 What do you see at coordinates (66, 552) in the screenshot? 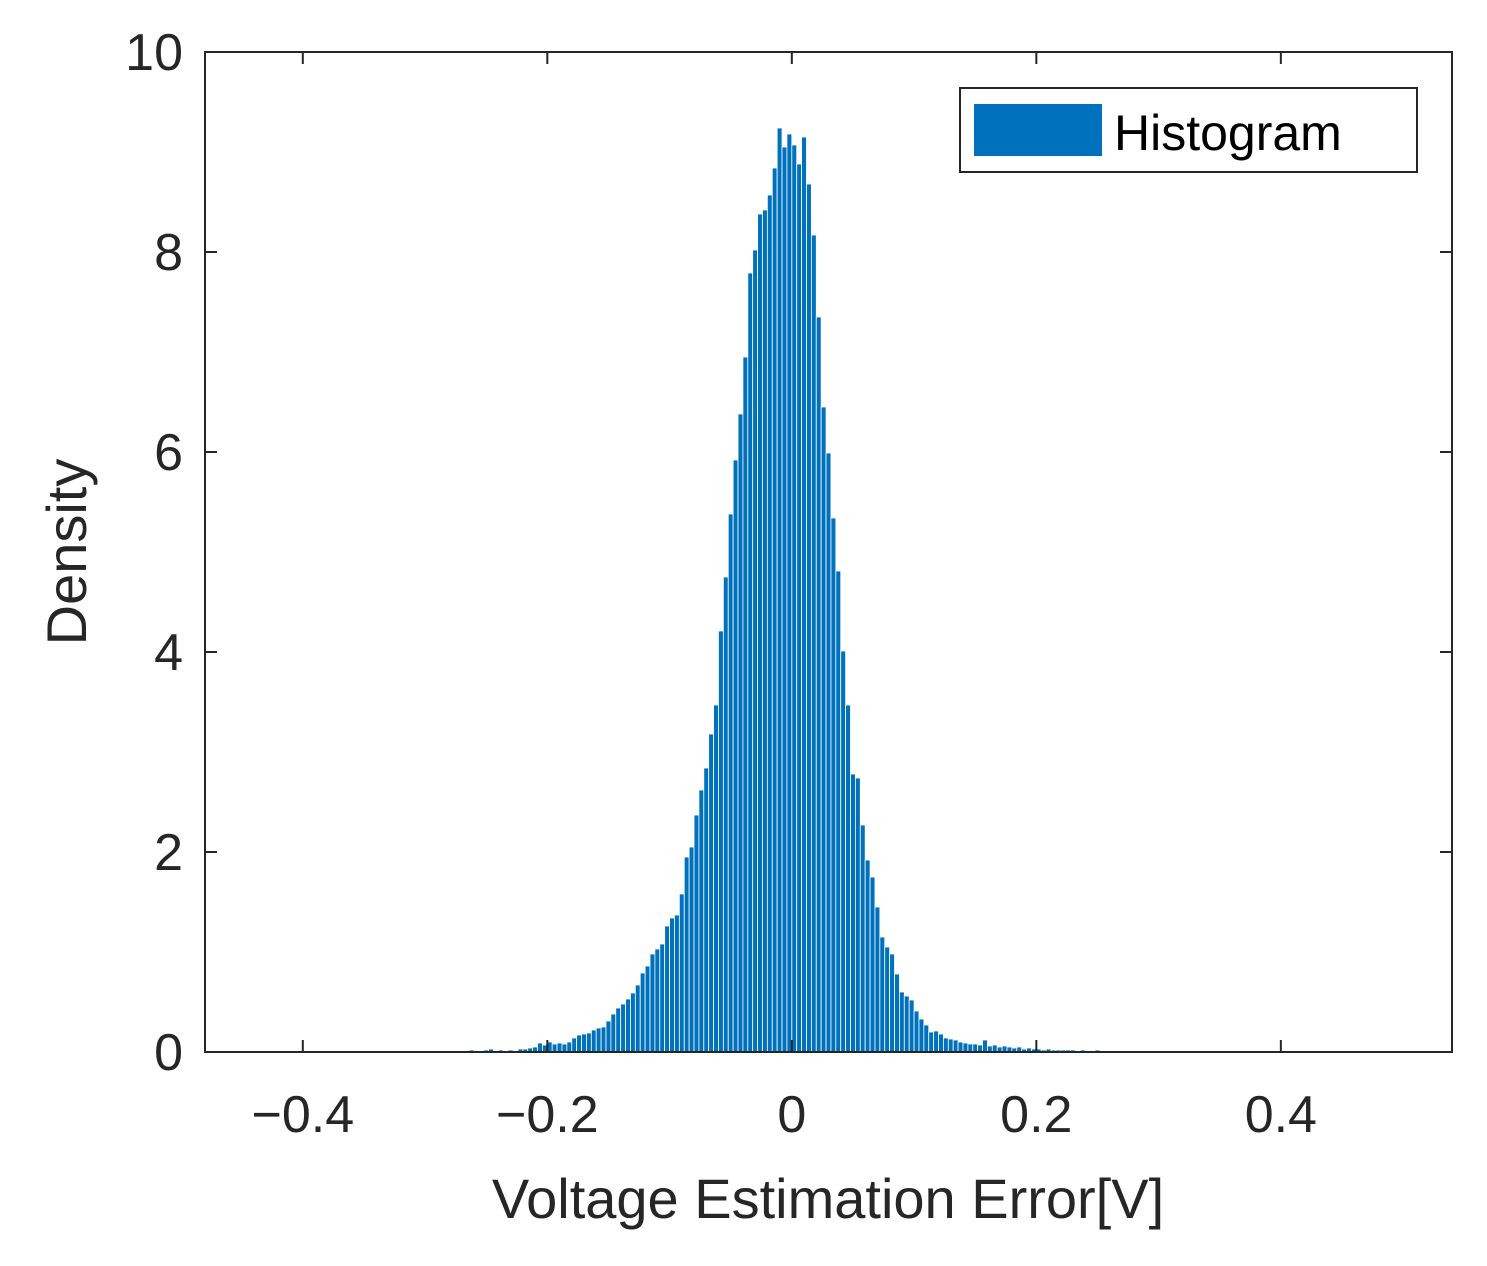
I see `y-axis-title: Density` at bounding box center [66, 552].